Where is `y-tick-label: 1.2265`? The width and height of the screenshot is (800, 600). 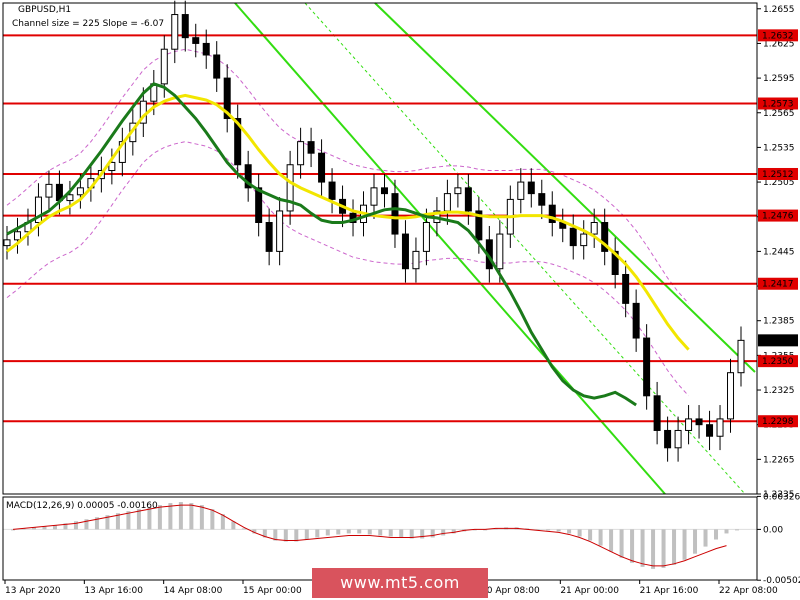
y-tick-label: 1.2265 is located at coordinates (779, 460).